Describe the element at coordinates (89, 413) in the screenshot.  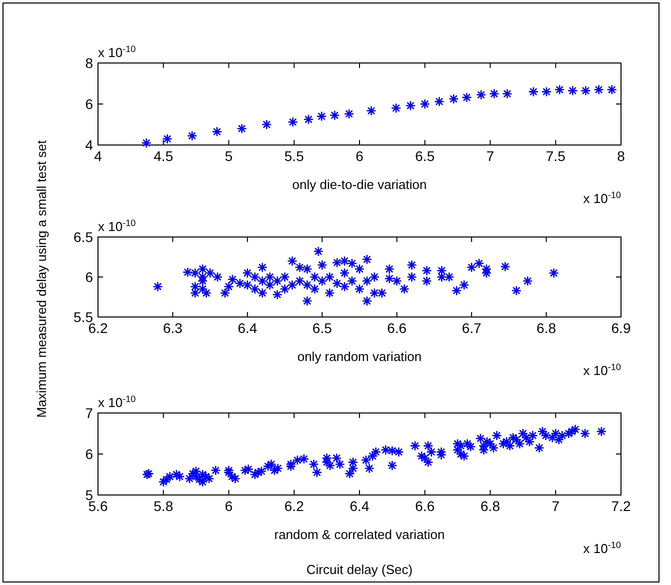
I see `y-tick-label: 7` at that location.